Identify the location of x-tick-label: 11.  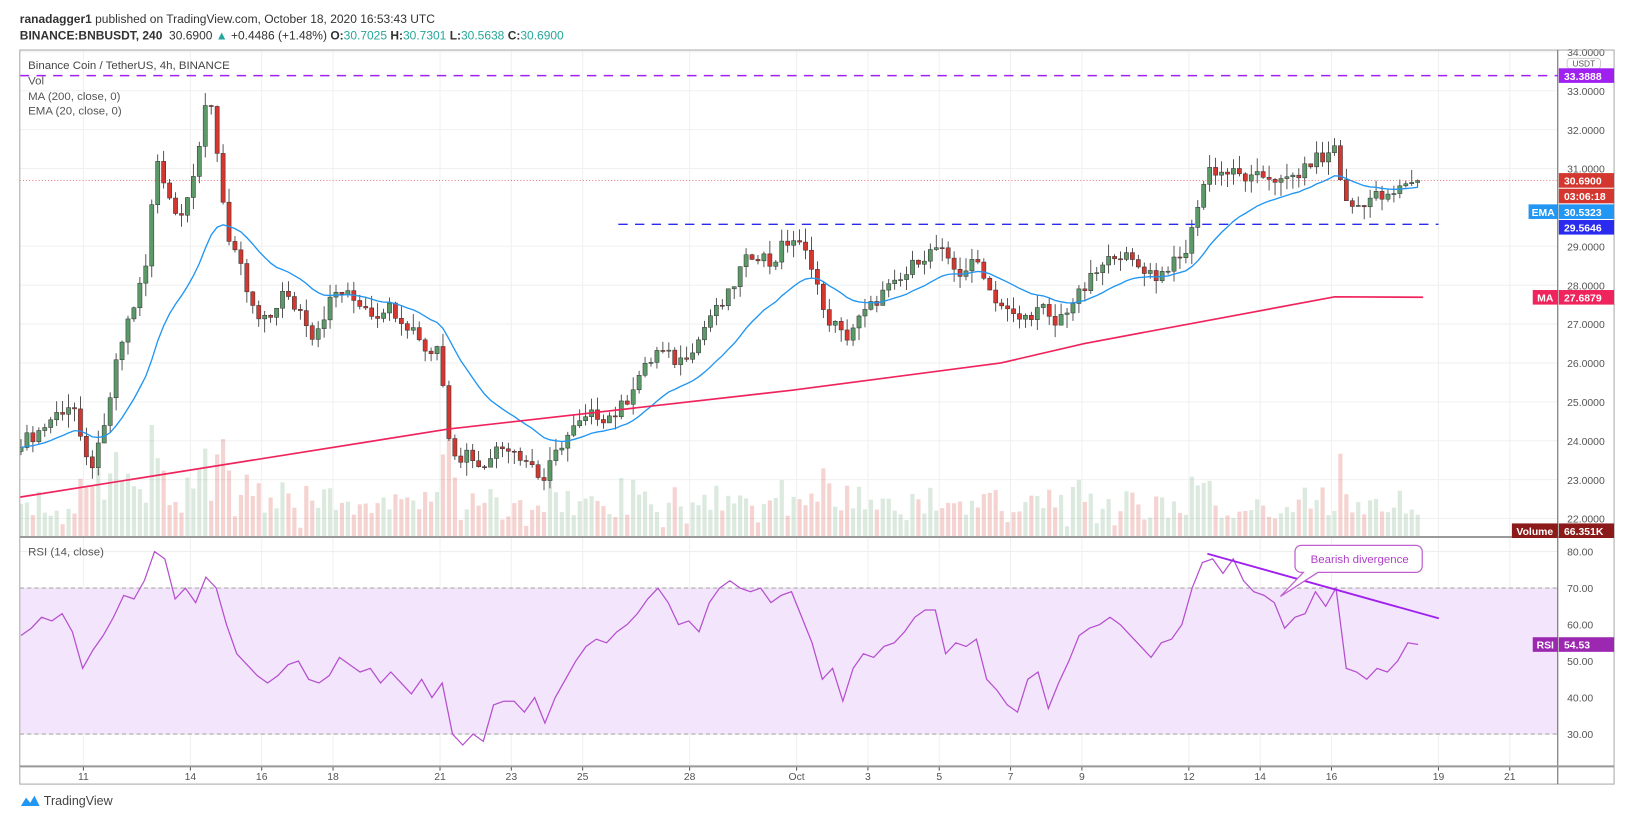
(83, 777).